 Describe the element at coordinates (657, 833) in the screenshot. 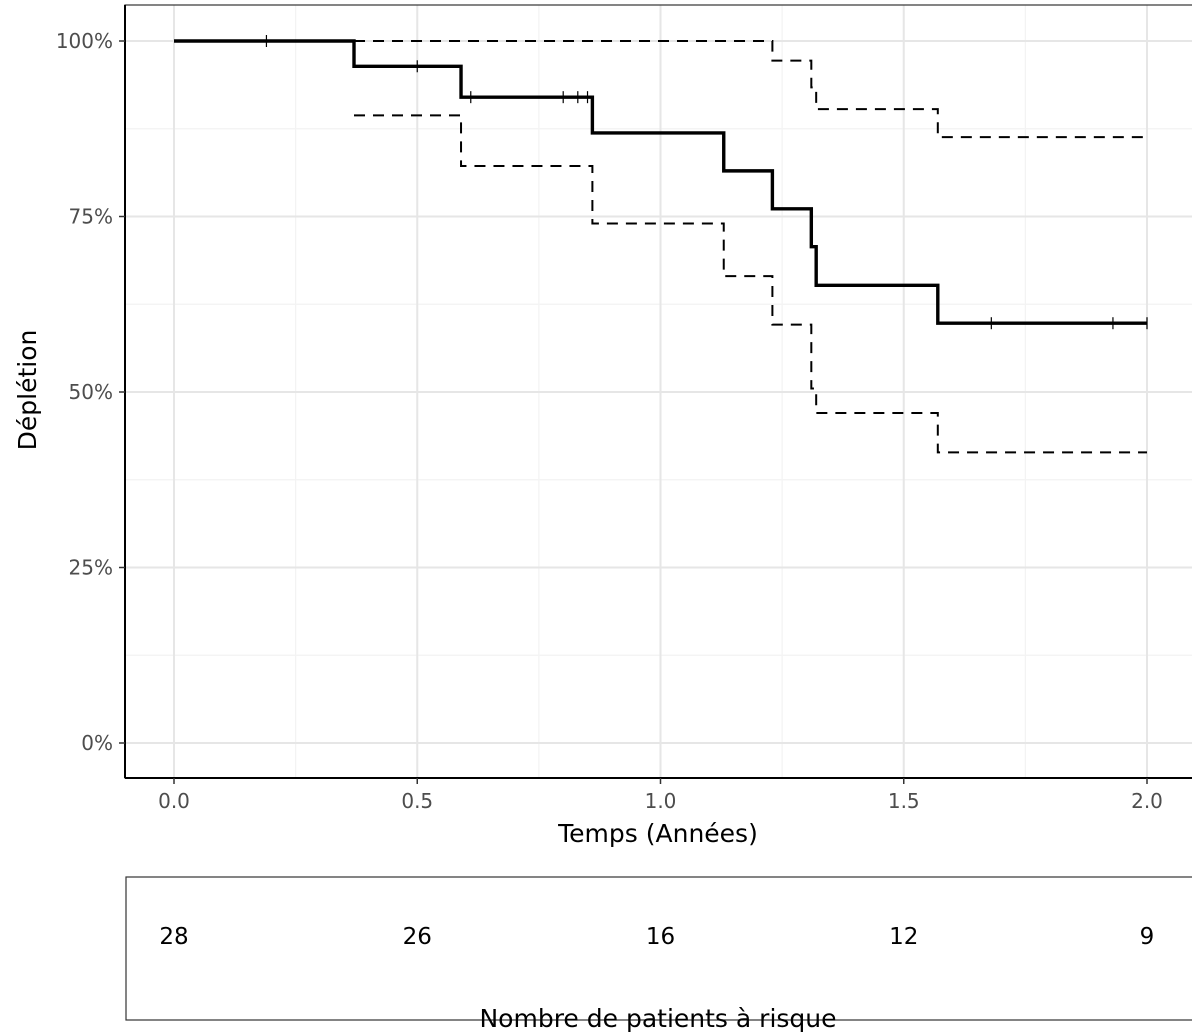

I see `x-axis-title: Temps (Années)` at that location.